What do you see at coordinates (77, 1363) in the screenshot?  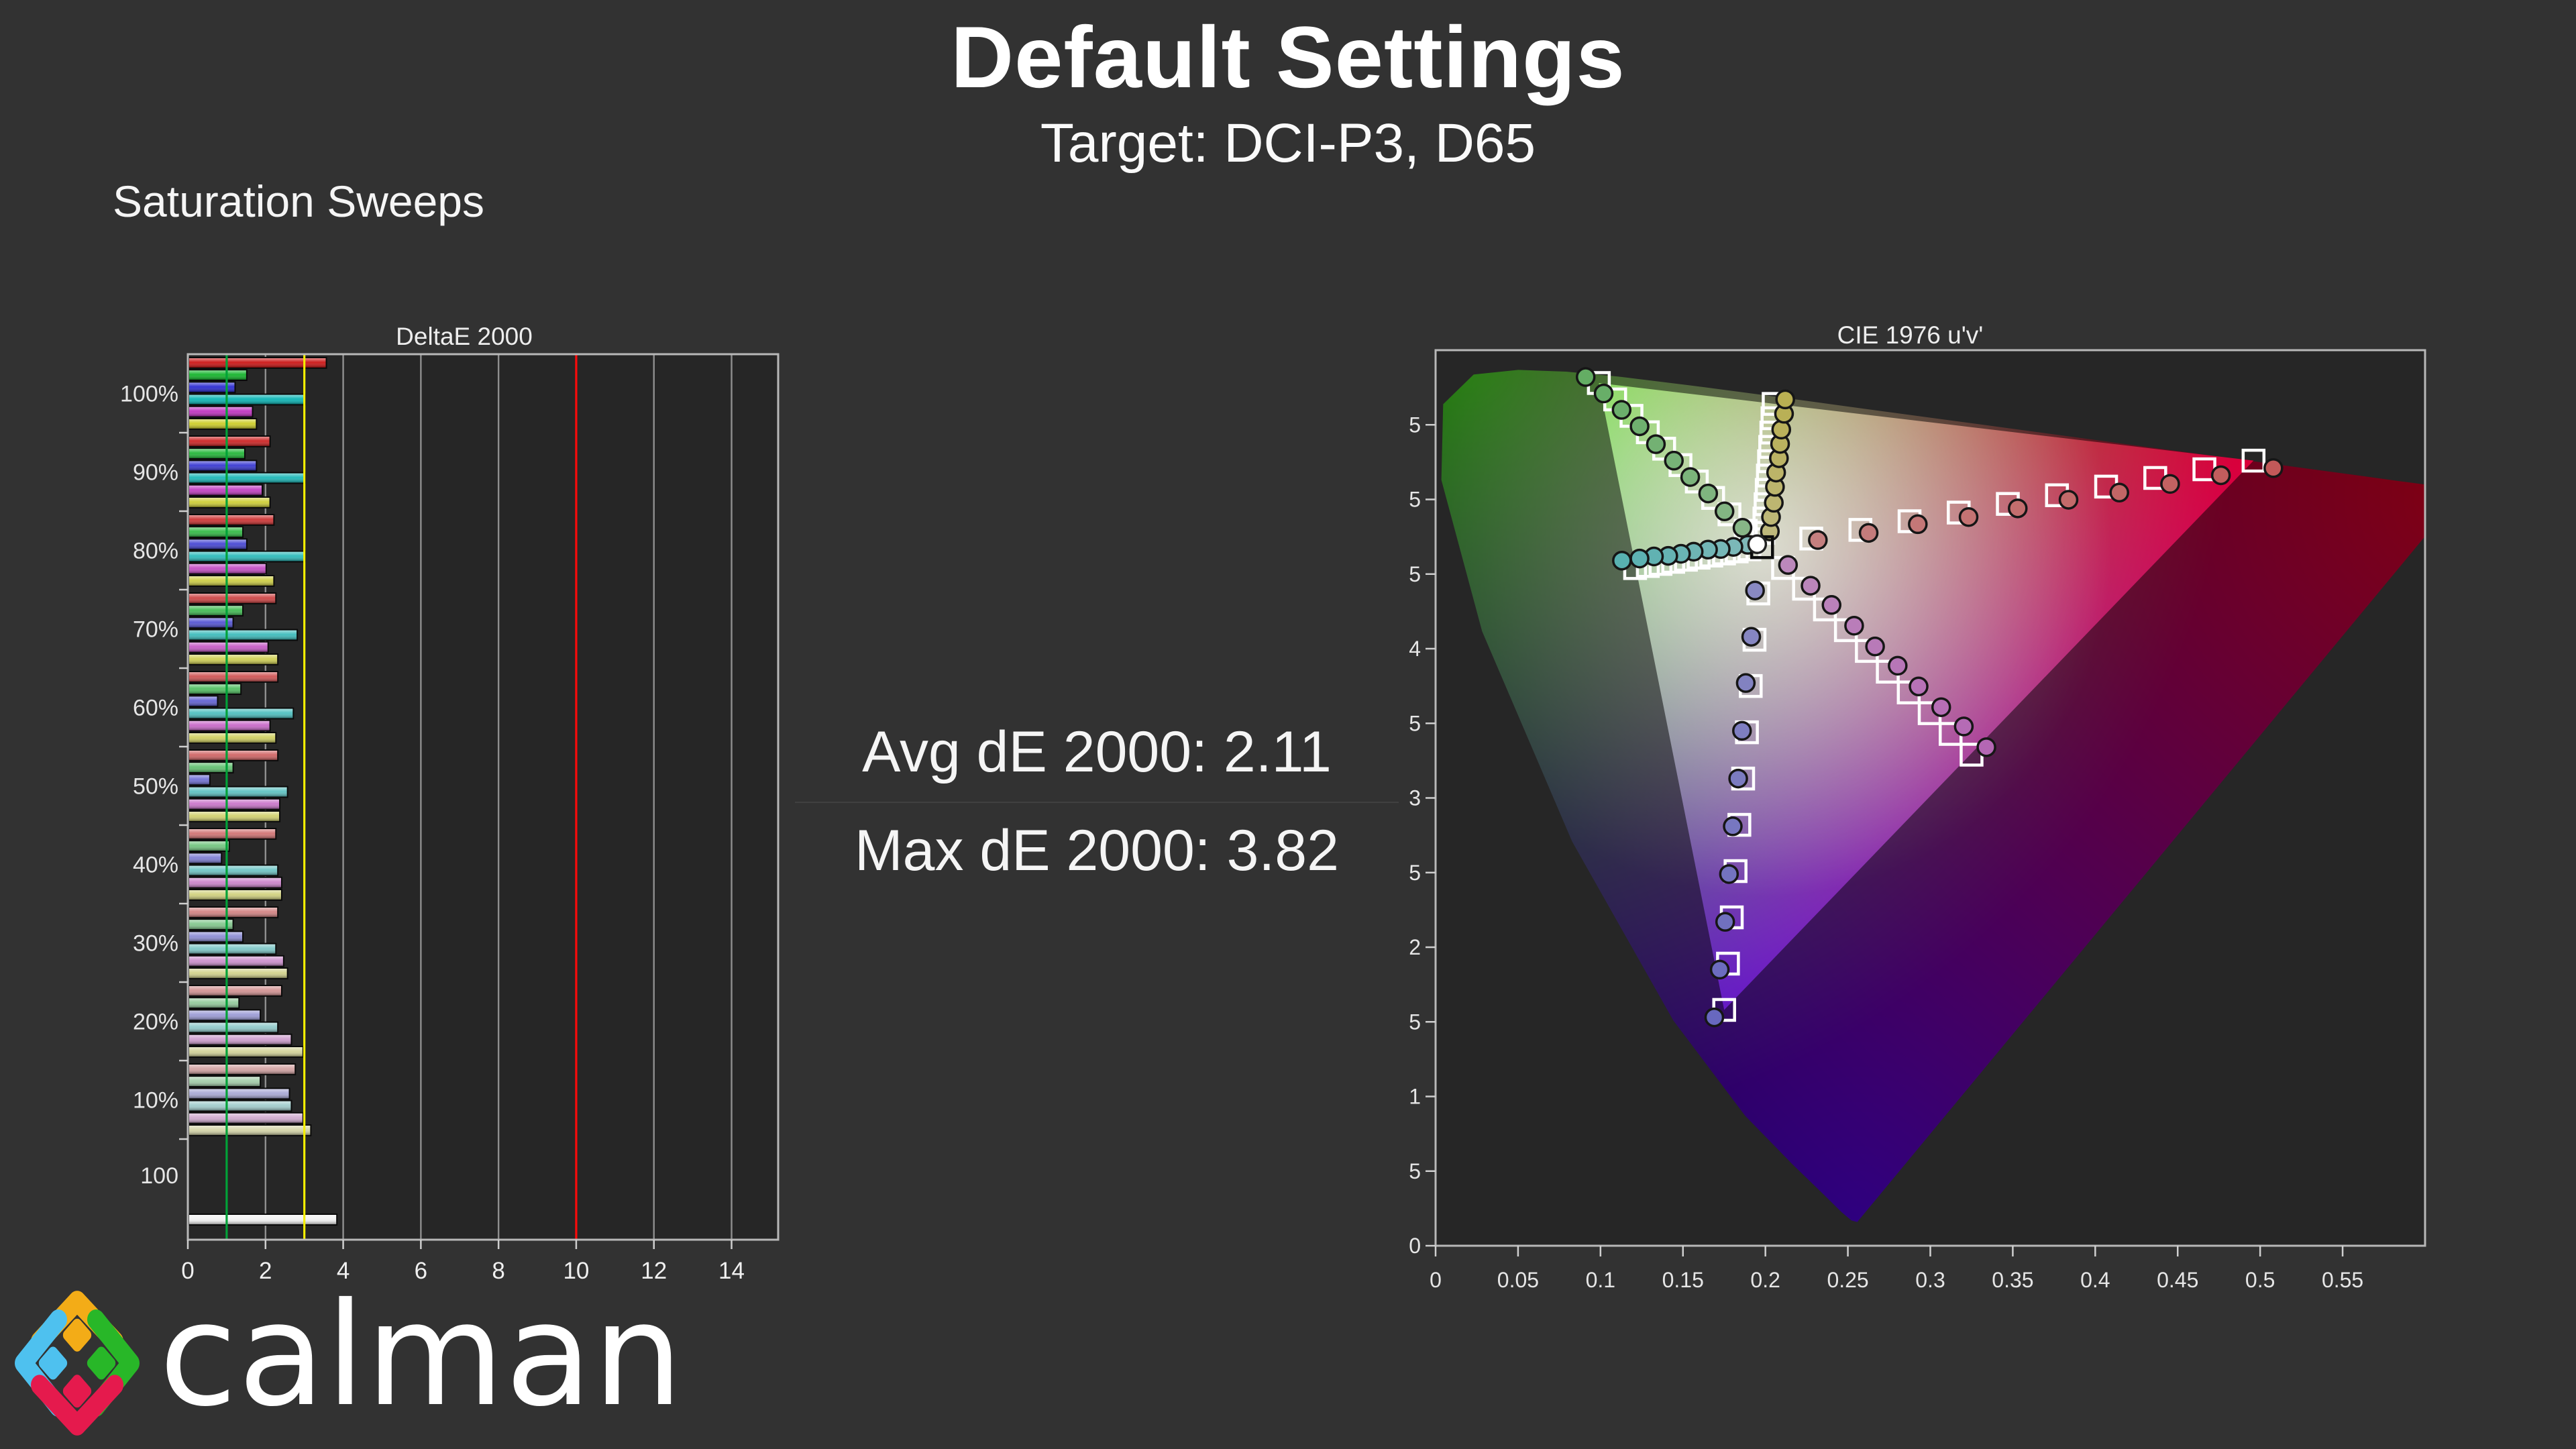 I see `calman-logo-icon` at bounding box center [77, 1363].